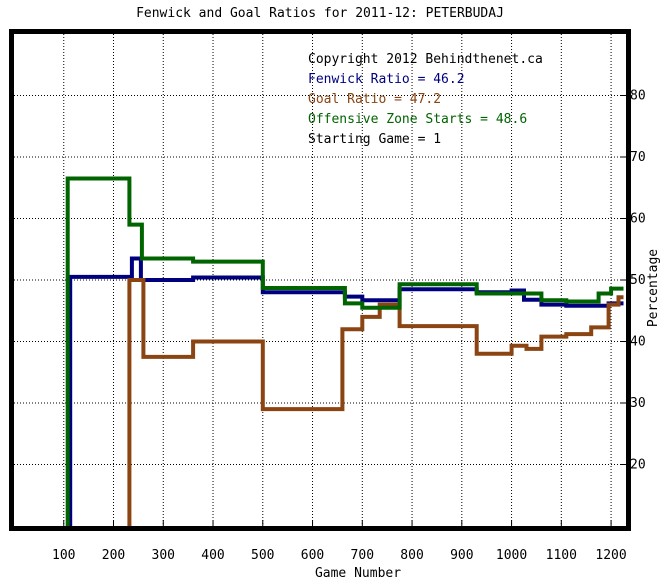 This screenshot has height=580, width=665. Describe the element at coordinates (610, 555) in the screenshot. I see `x-tick-label: 1200` at that location.